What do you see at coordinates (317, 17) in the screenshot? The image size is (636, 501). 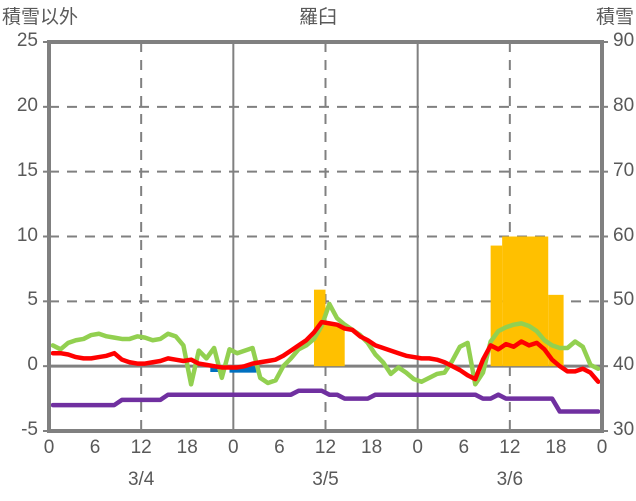 I see `chart-title: 羅臼` at bounding box center [317, 17].